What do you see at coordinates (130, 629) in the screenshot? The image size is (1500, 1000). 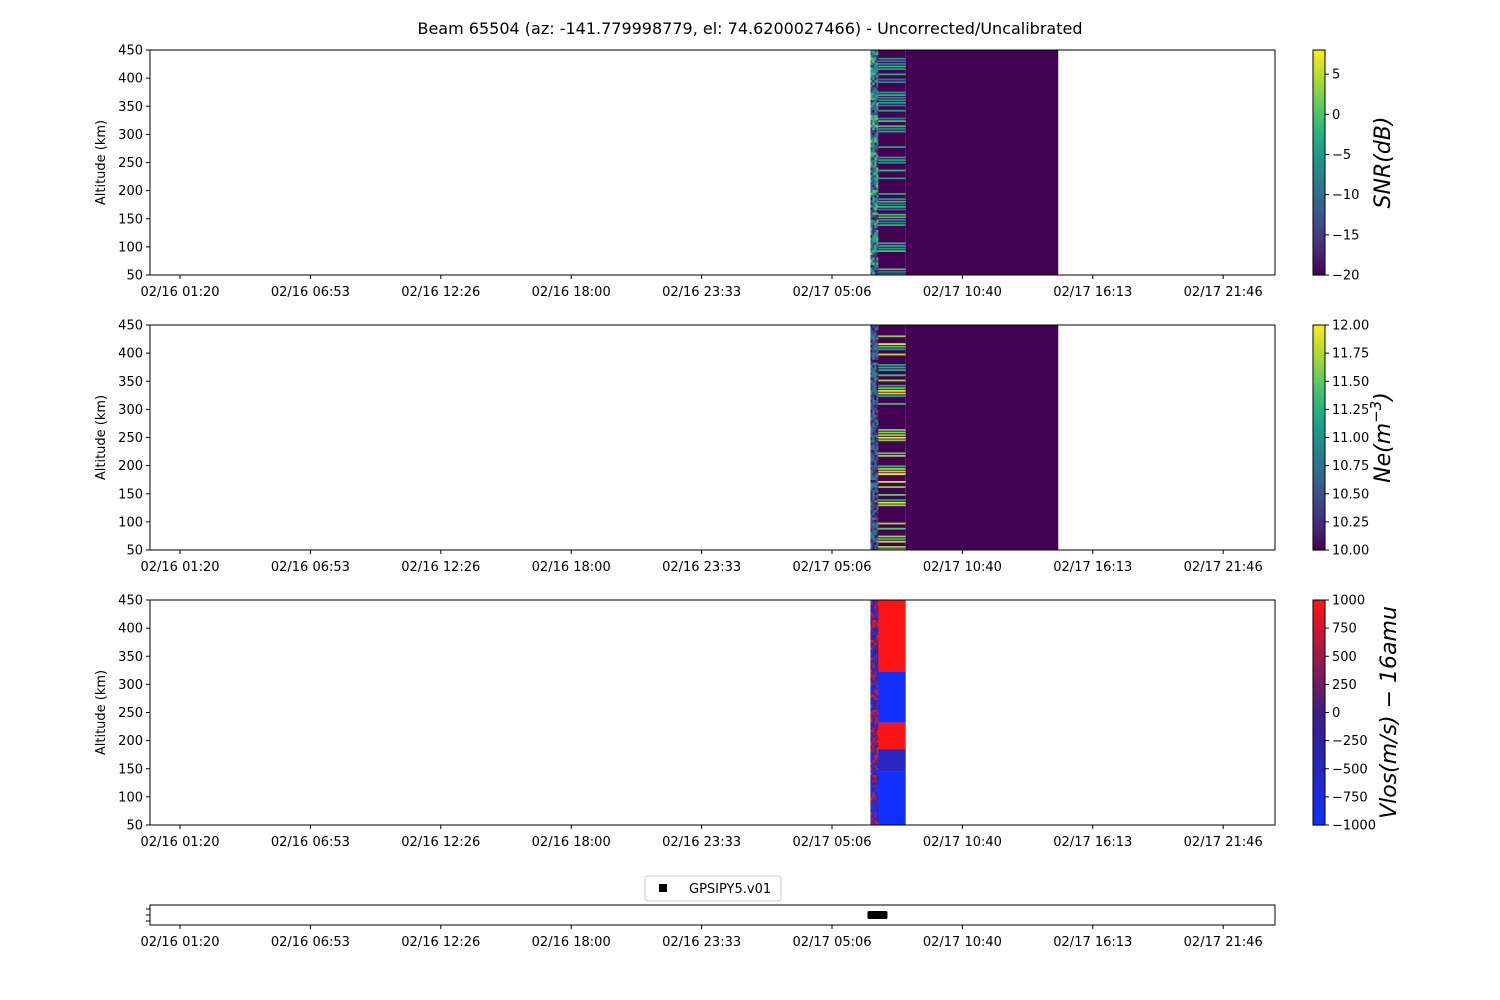 I see `y-tick-label: 400` at bounding box center [130, 629].